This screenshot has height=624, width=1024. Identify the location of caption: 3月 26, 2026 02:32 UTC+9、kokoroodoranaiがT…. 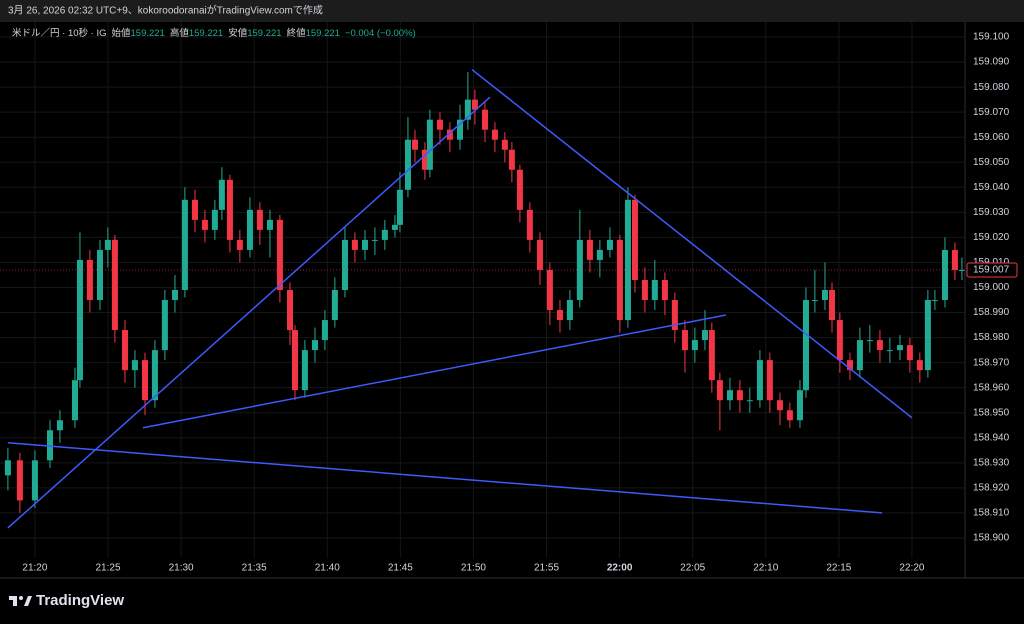
(165, 10).